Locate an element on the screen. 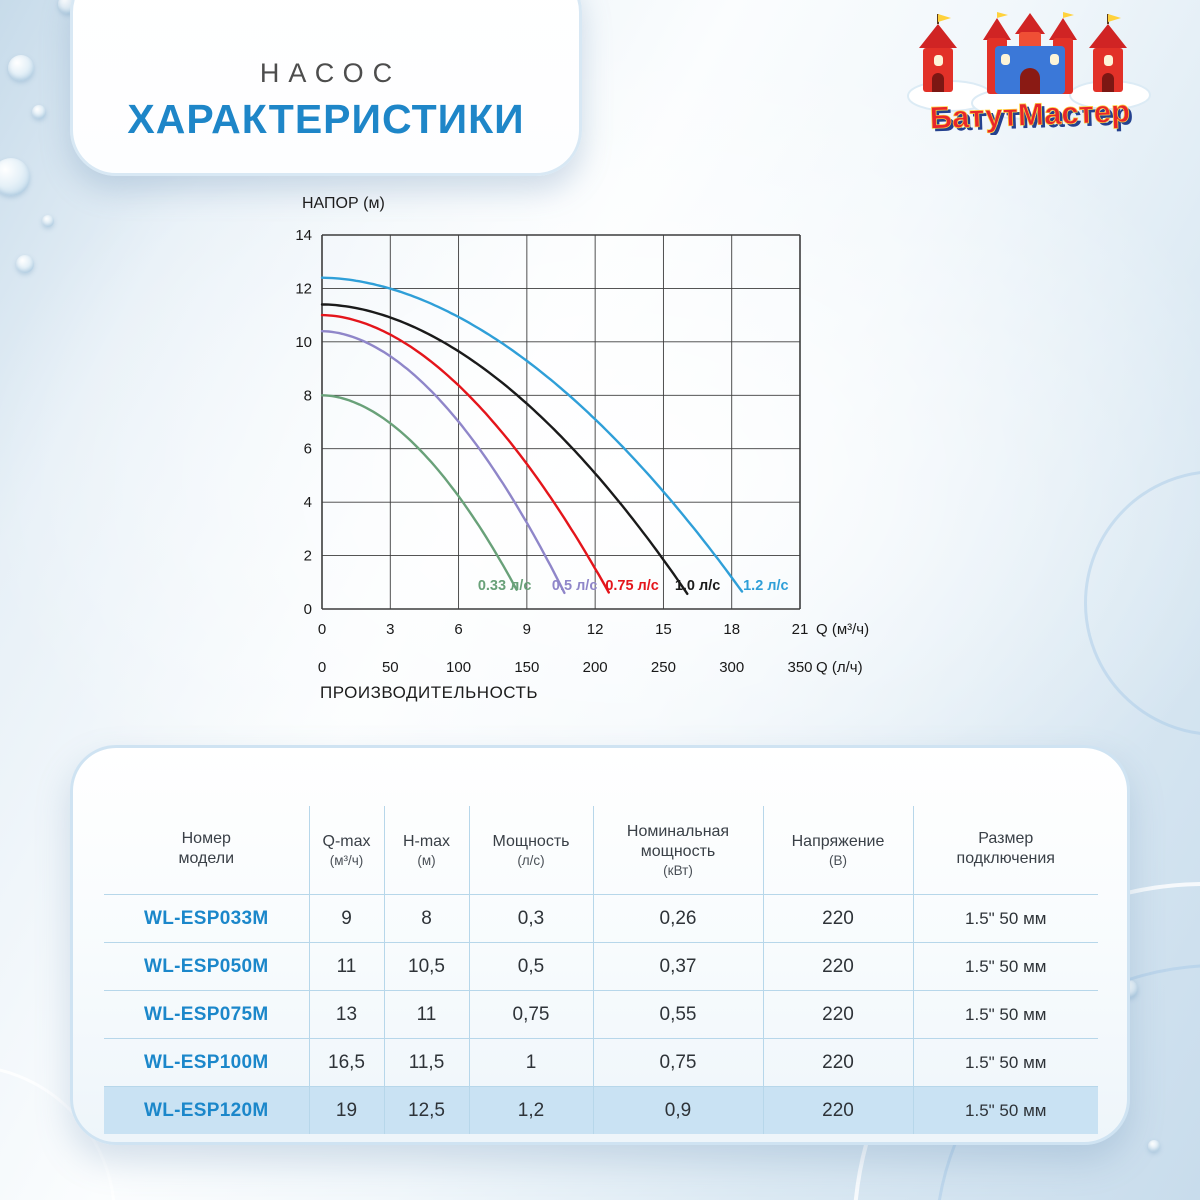 The width and height of the screenshot is (1200, 1200). y-tick-label: 6 is located at coordinates (308, 449).